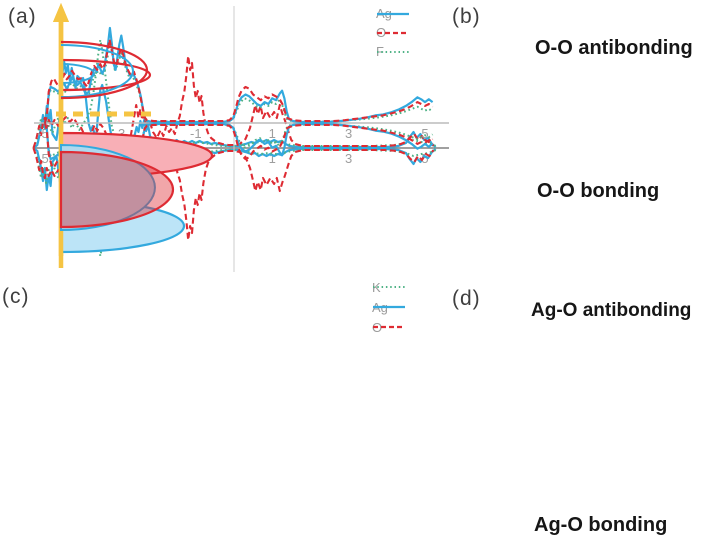 This screenshot has height=542, width=720. Describe the element at coordinates (16, 296) in the screenshot. I see `panel-label-c: (c)` at that location.